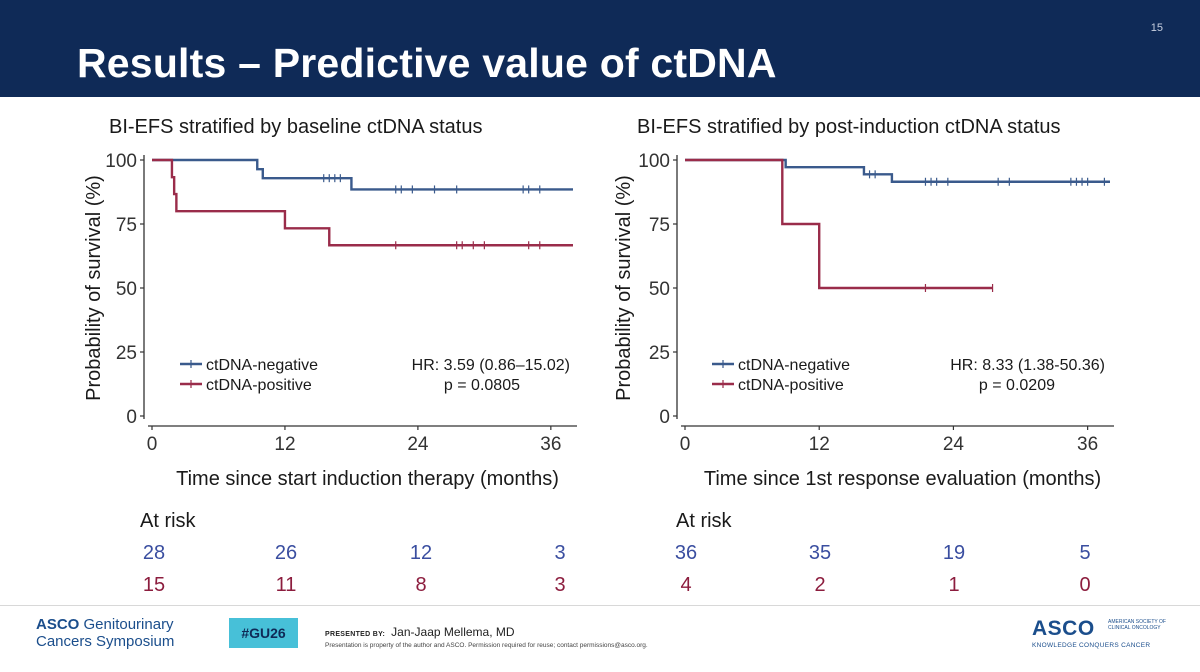 This screenshot has width=1200, height=672. Describe the element at coordinates (659, 225) in the screenshot. I see `chart2-y-tick-label: 75` at that location.